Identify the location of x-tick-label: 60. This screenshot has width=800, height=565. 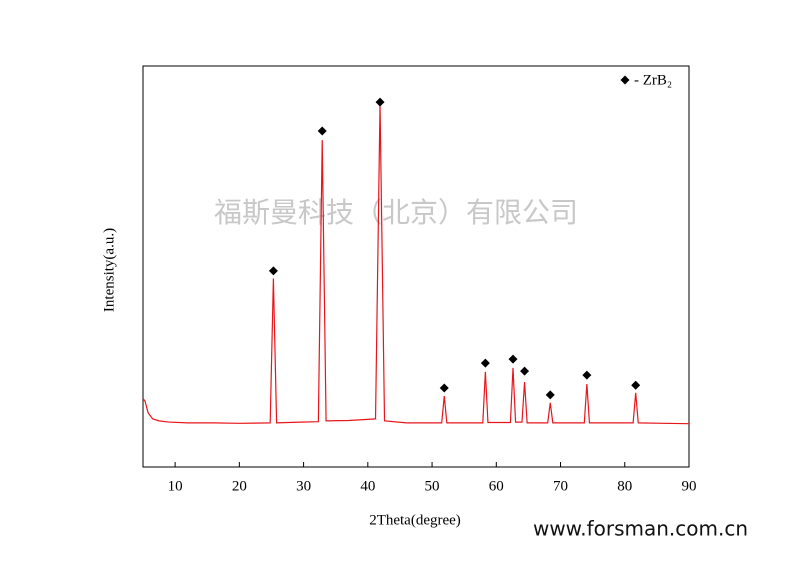
(496, 486).